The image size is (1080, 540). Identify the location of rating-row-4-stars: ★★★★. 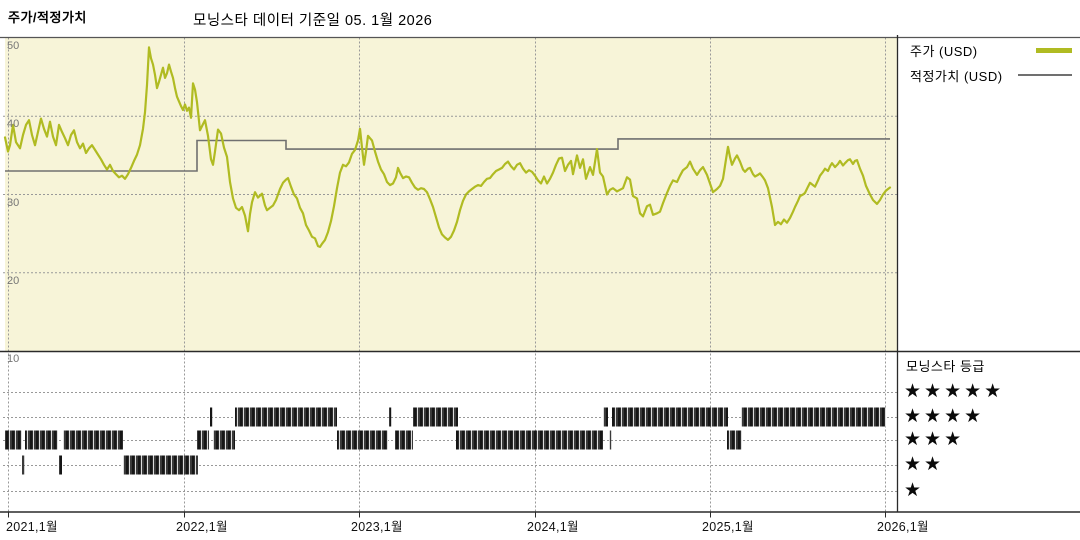
(944, 416).